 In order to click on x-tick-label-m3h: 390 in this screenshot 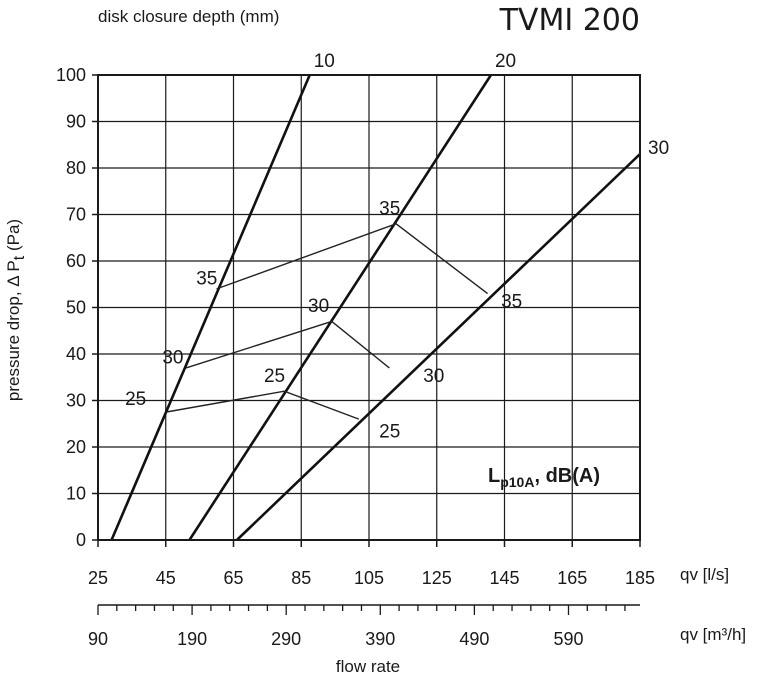, I will do `click(380, 639)`.